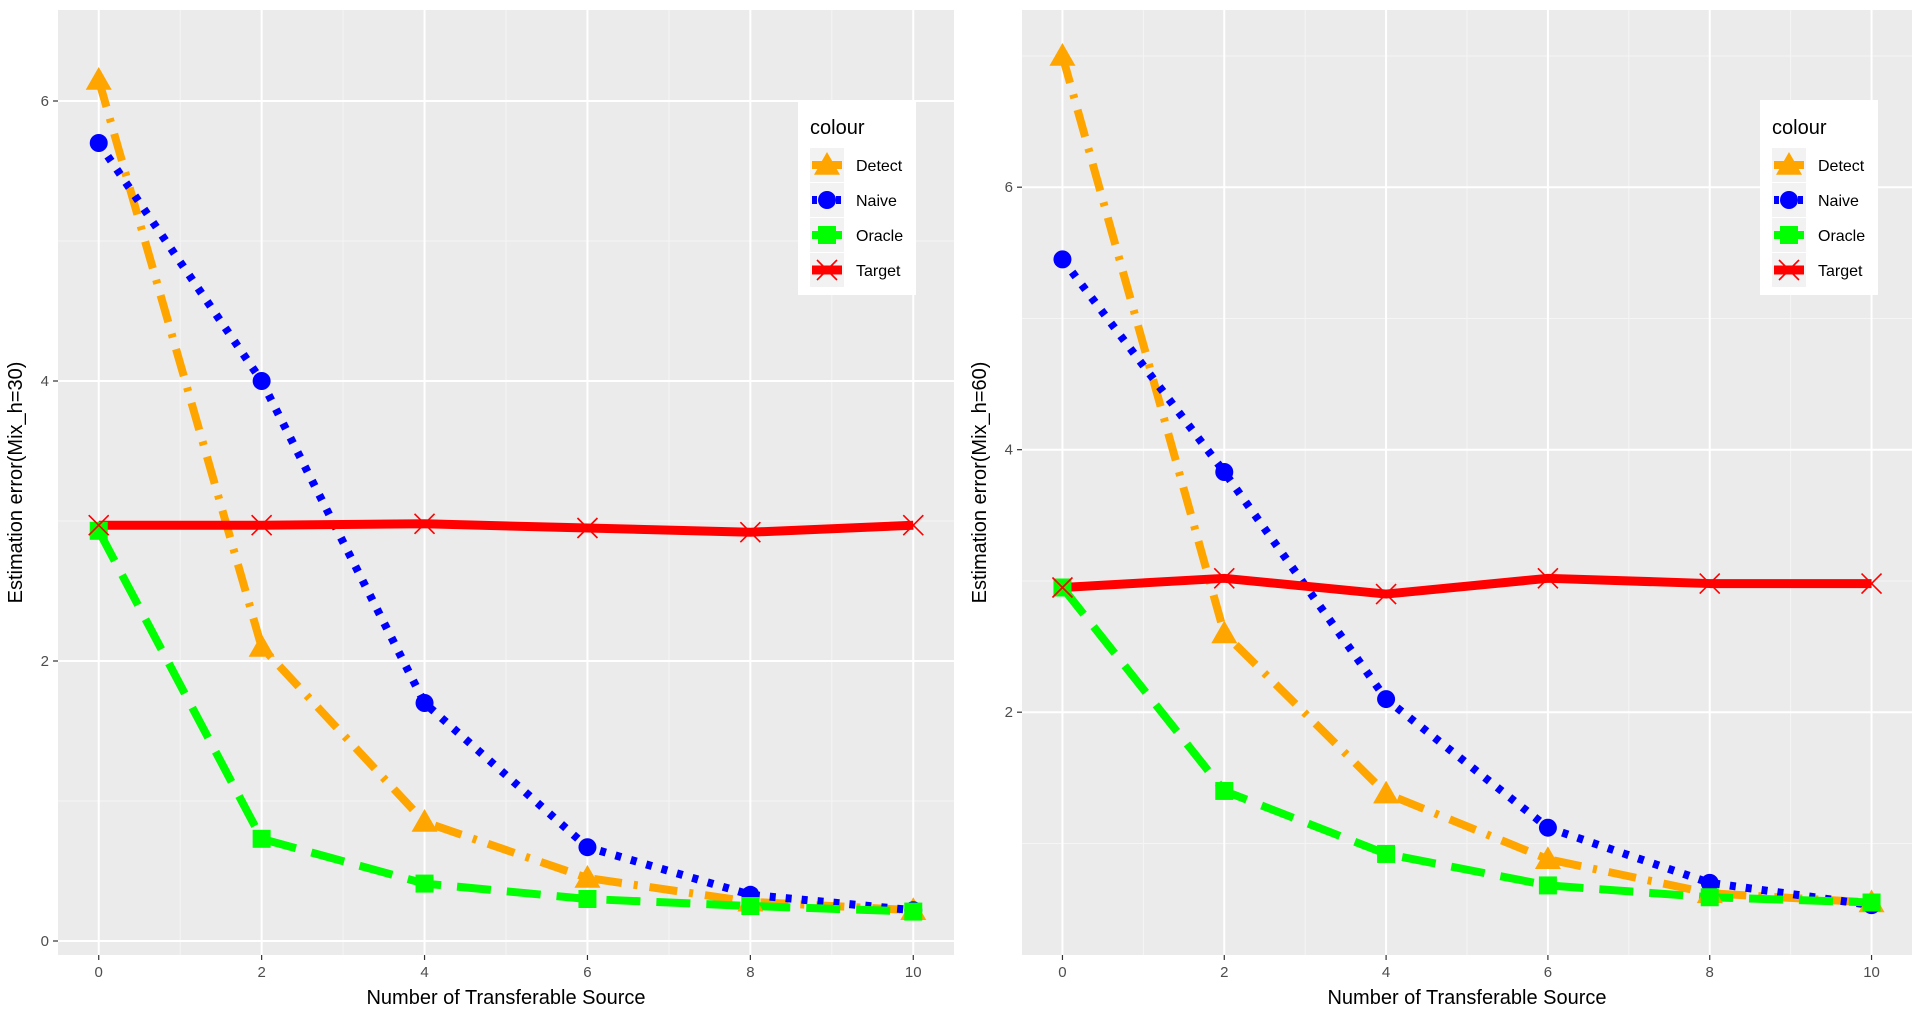 Image resolution: width=1920 pixels, height=1017 pixels. Describe the element at coordinates (1465, 746) in the screenshot. I see `series-line-oracle` at that location.